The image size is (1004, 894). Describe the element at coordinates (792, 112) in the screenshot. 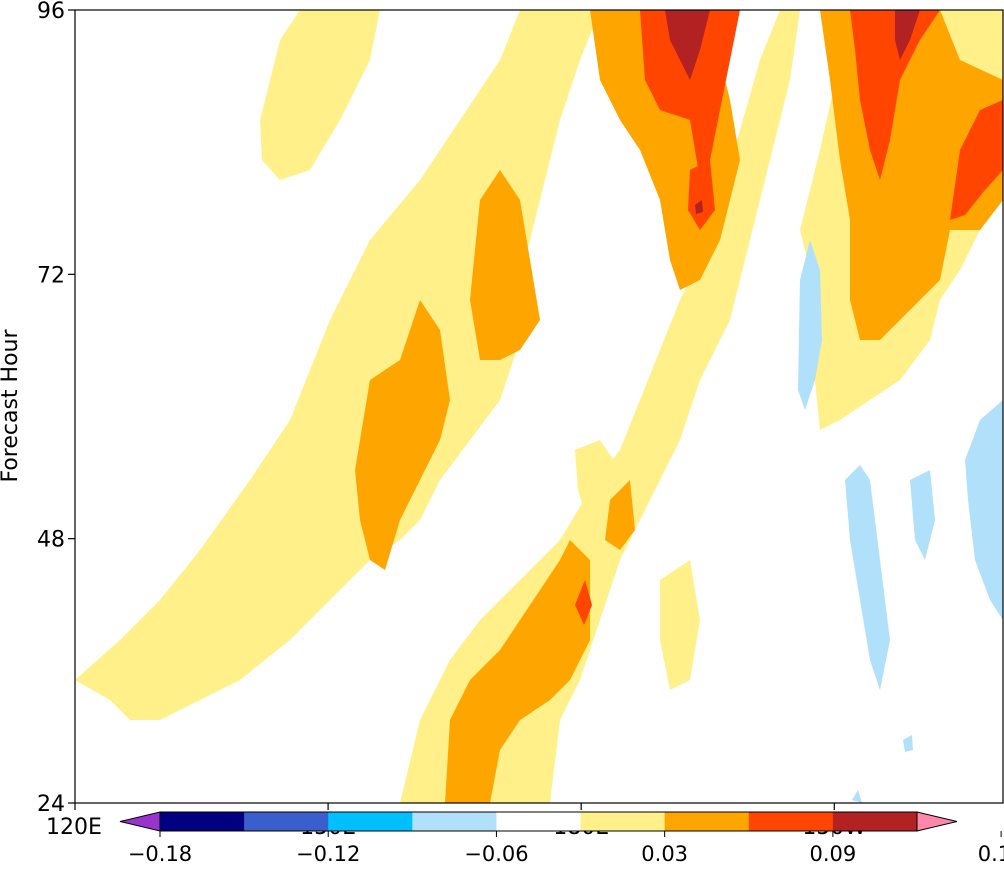

I see `contour-band-dark-red` at that location.